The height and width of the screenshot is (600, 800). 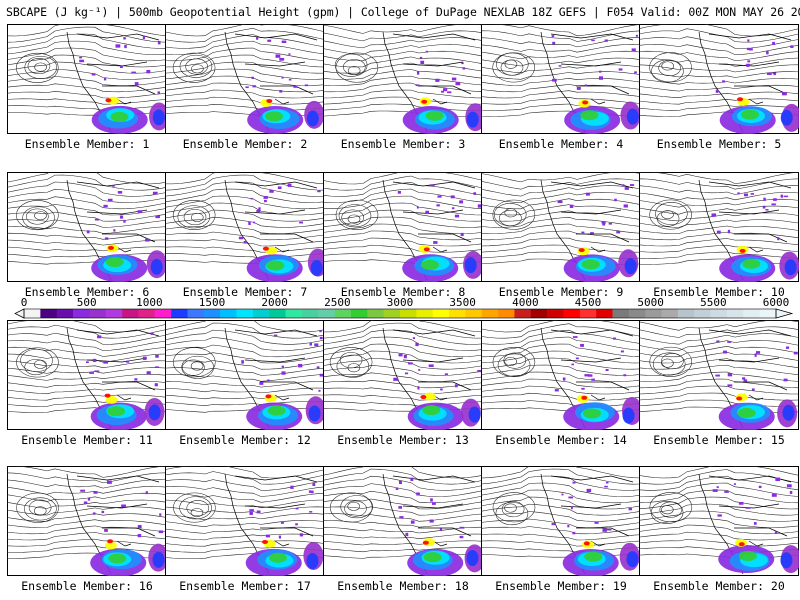 I want to click on ensemble-panel: Ensemble Member: 7, so click(x=245, y=235).